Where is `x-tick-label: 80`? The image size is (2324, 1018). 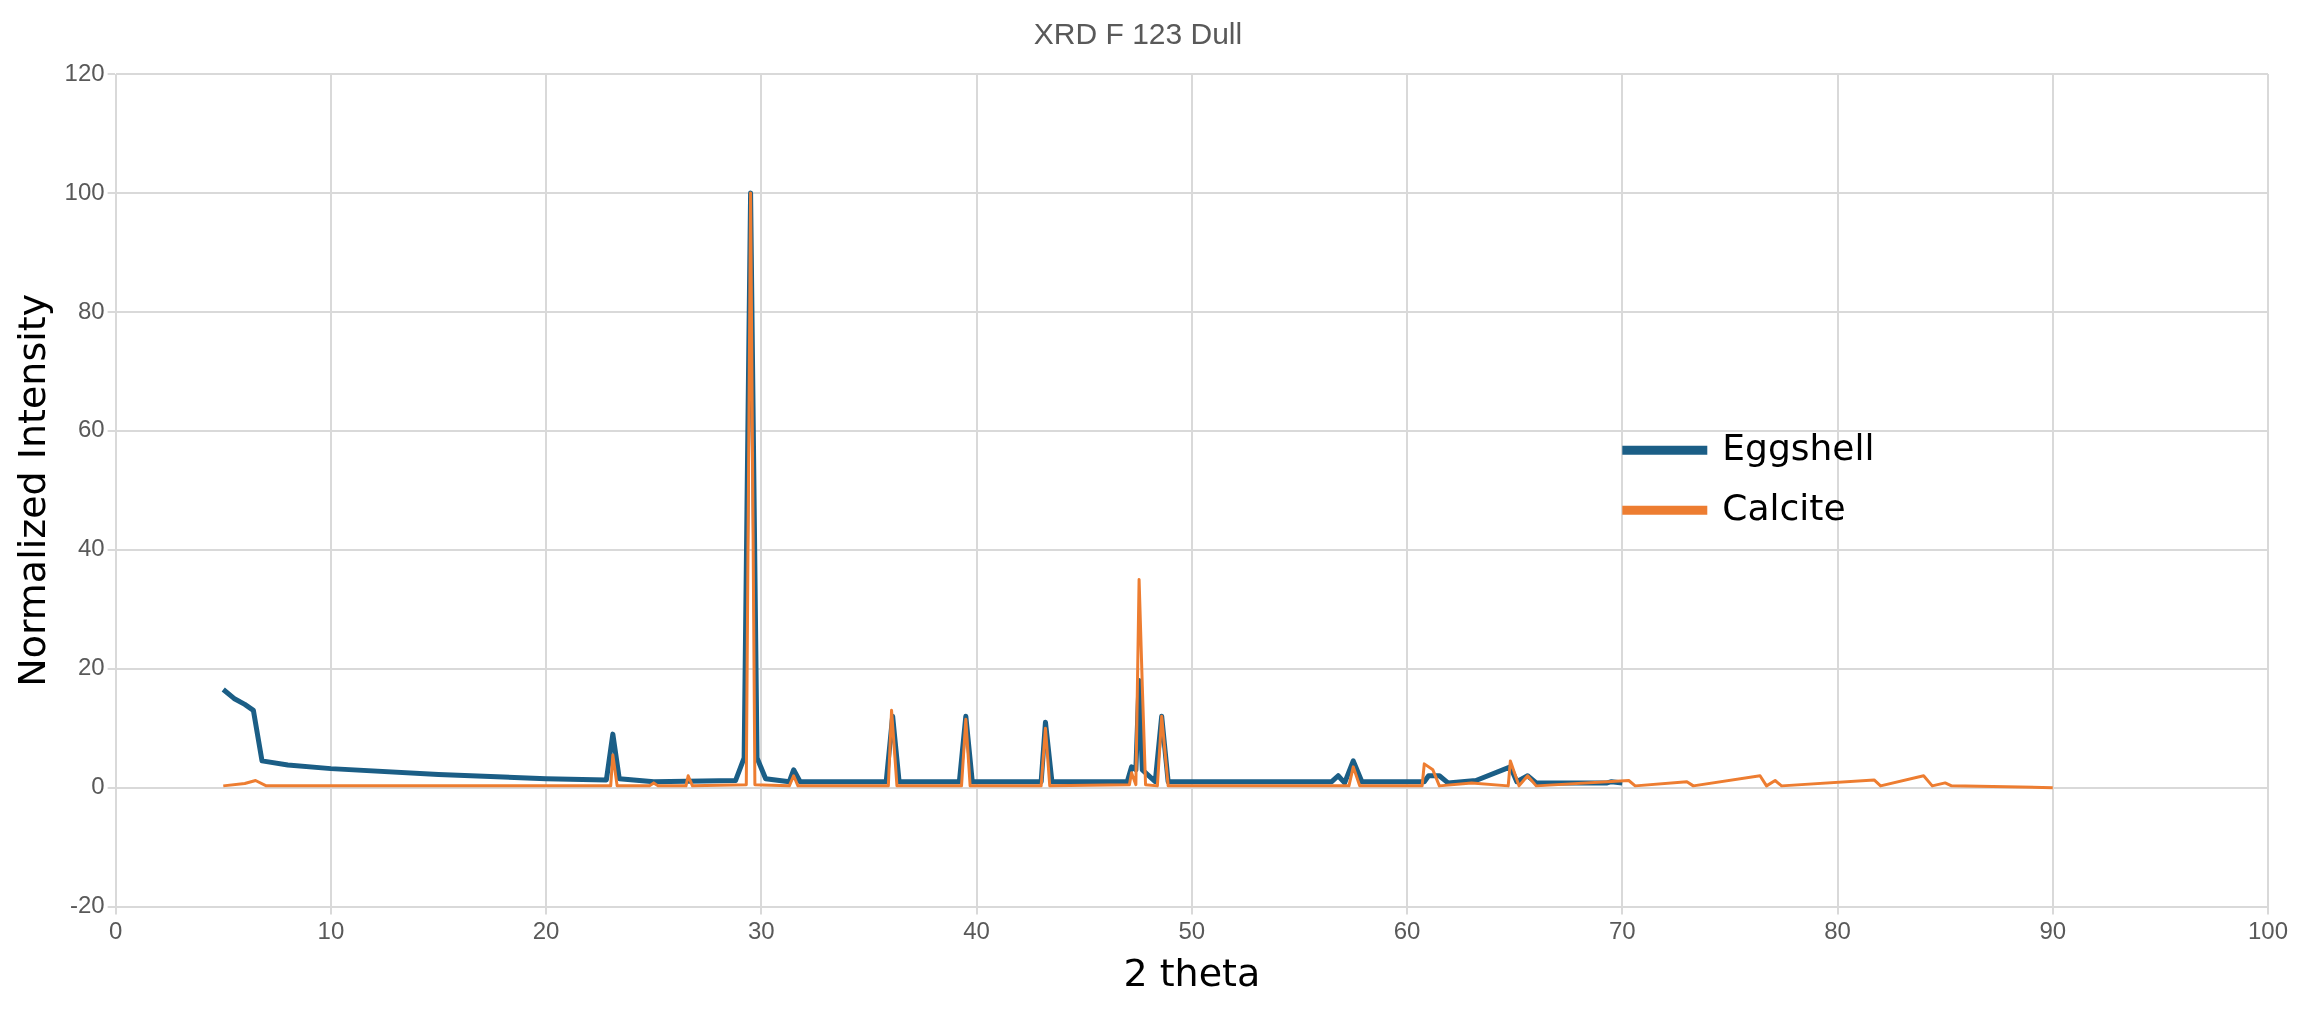 x-tick-label: 80 is located at coordinates (1837, 930).